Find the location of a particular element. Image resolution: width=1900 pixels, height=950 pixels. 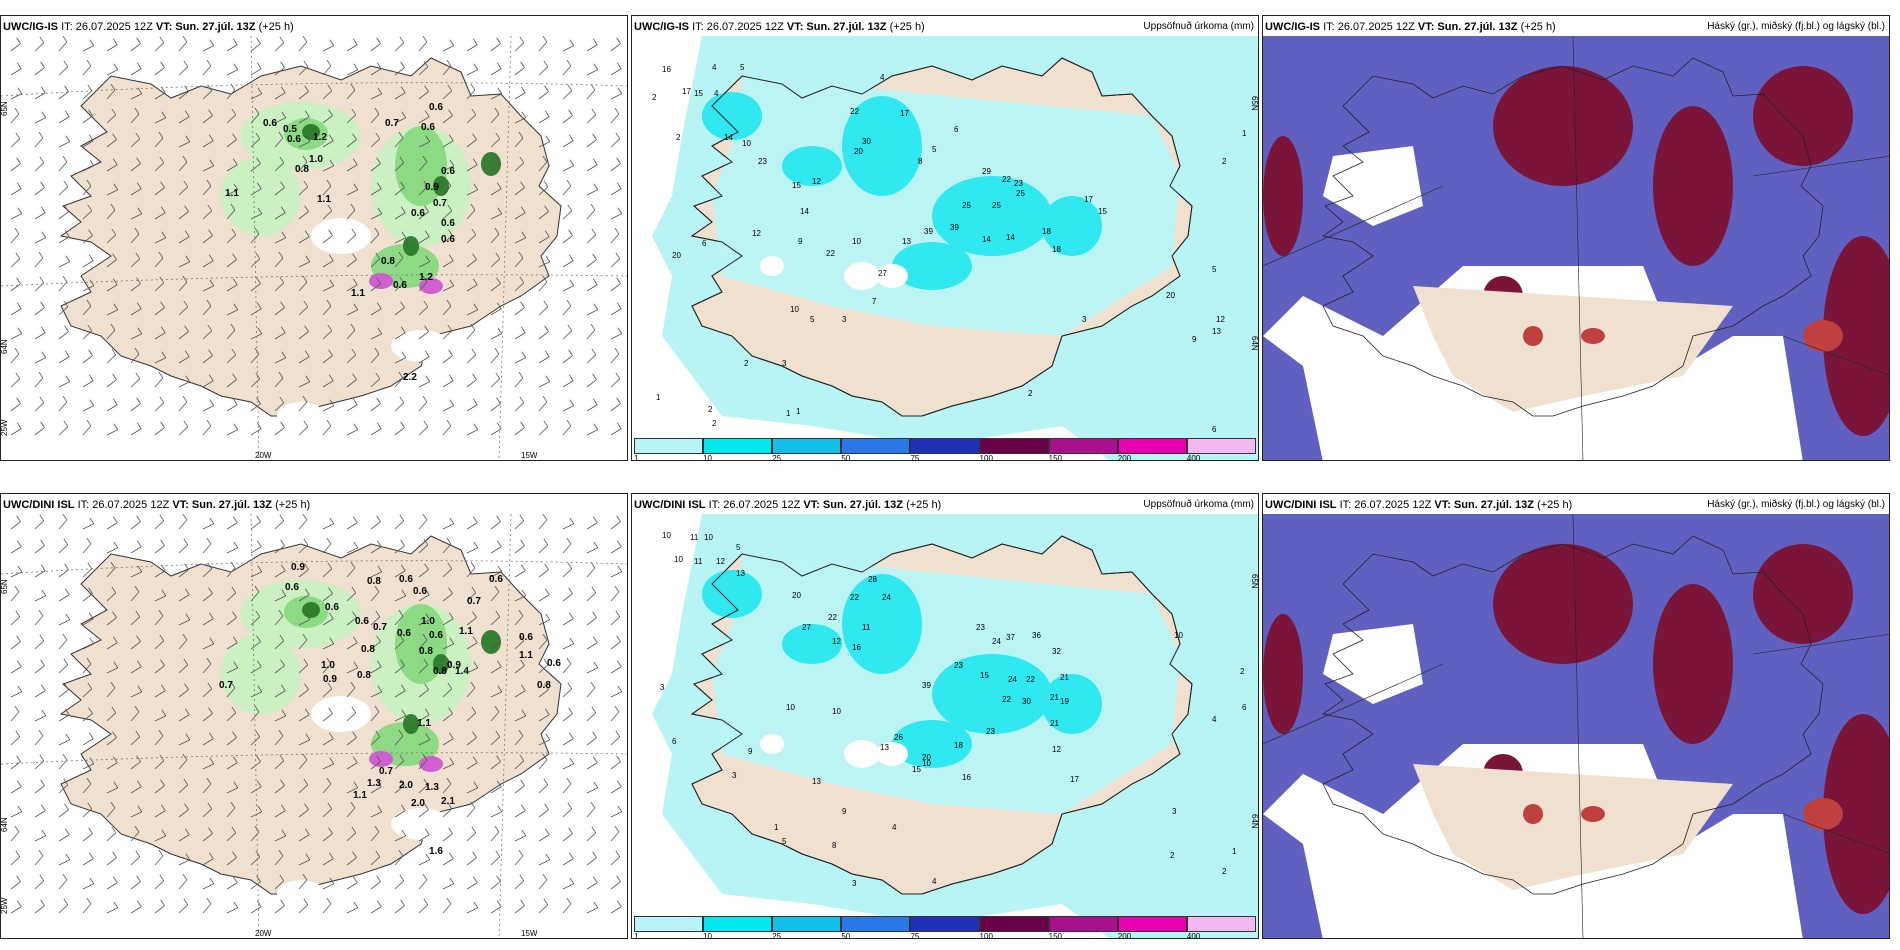

value-label: 1.0 is located at coordinates (428, 621).